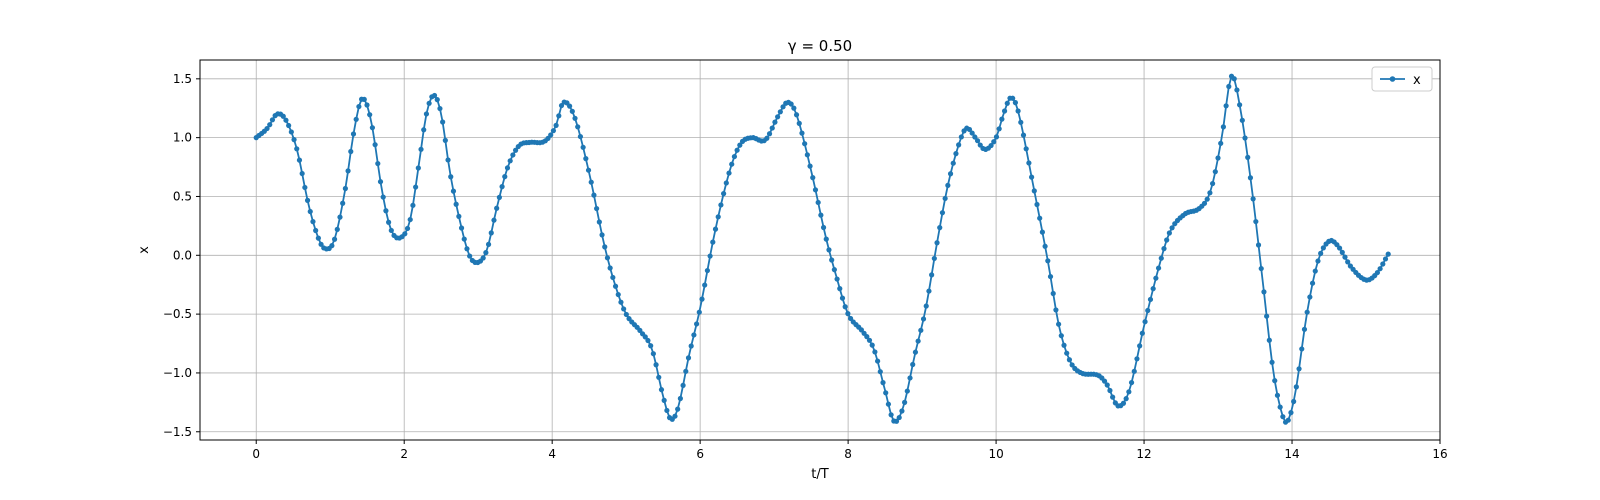 This screenshot has width=1600, height=500. What do you see at coordinates (848, 454) in the screenshot?
I see `x-tick-label: 8` at bounding box center [848, 454].